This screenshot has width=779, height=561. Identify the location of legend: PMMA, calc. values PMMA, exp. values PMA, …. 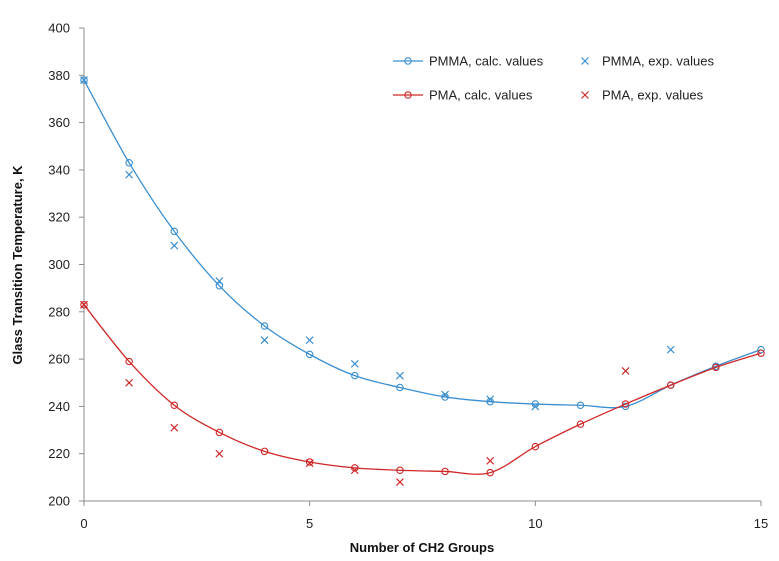
(553, 78).